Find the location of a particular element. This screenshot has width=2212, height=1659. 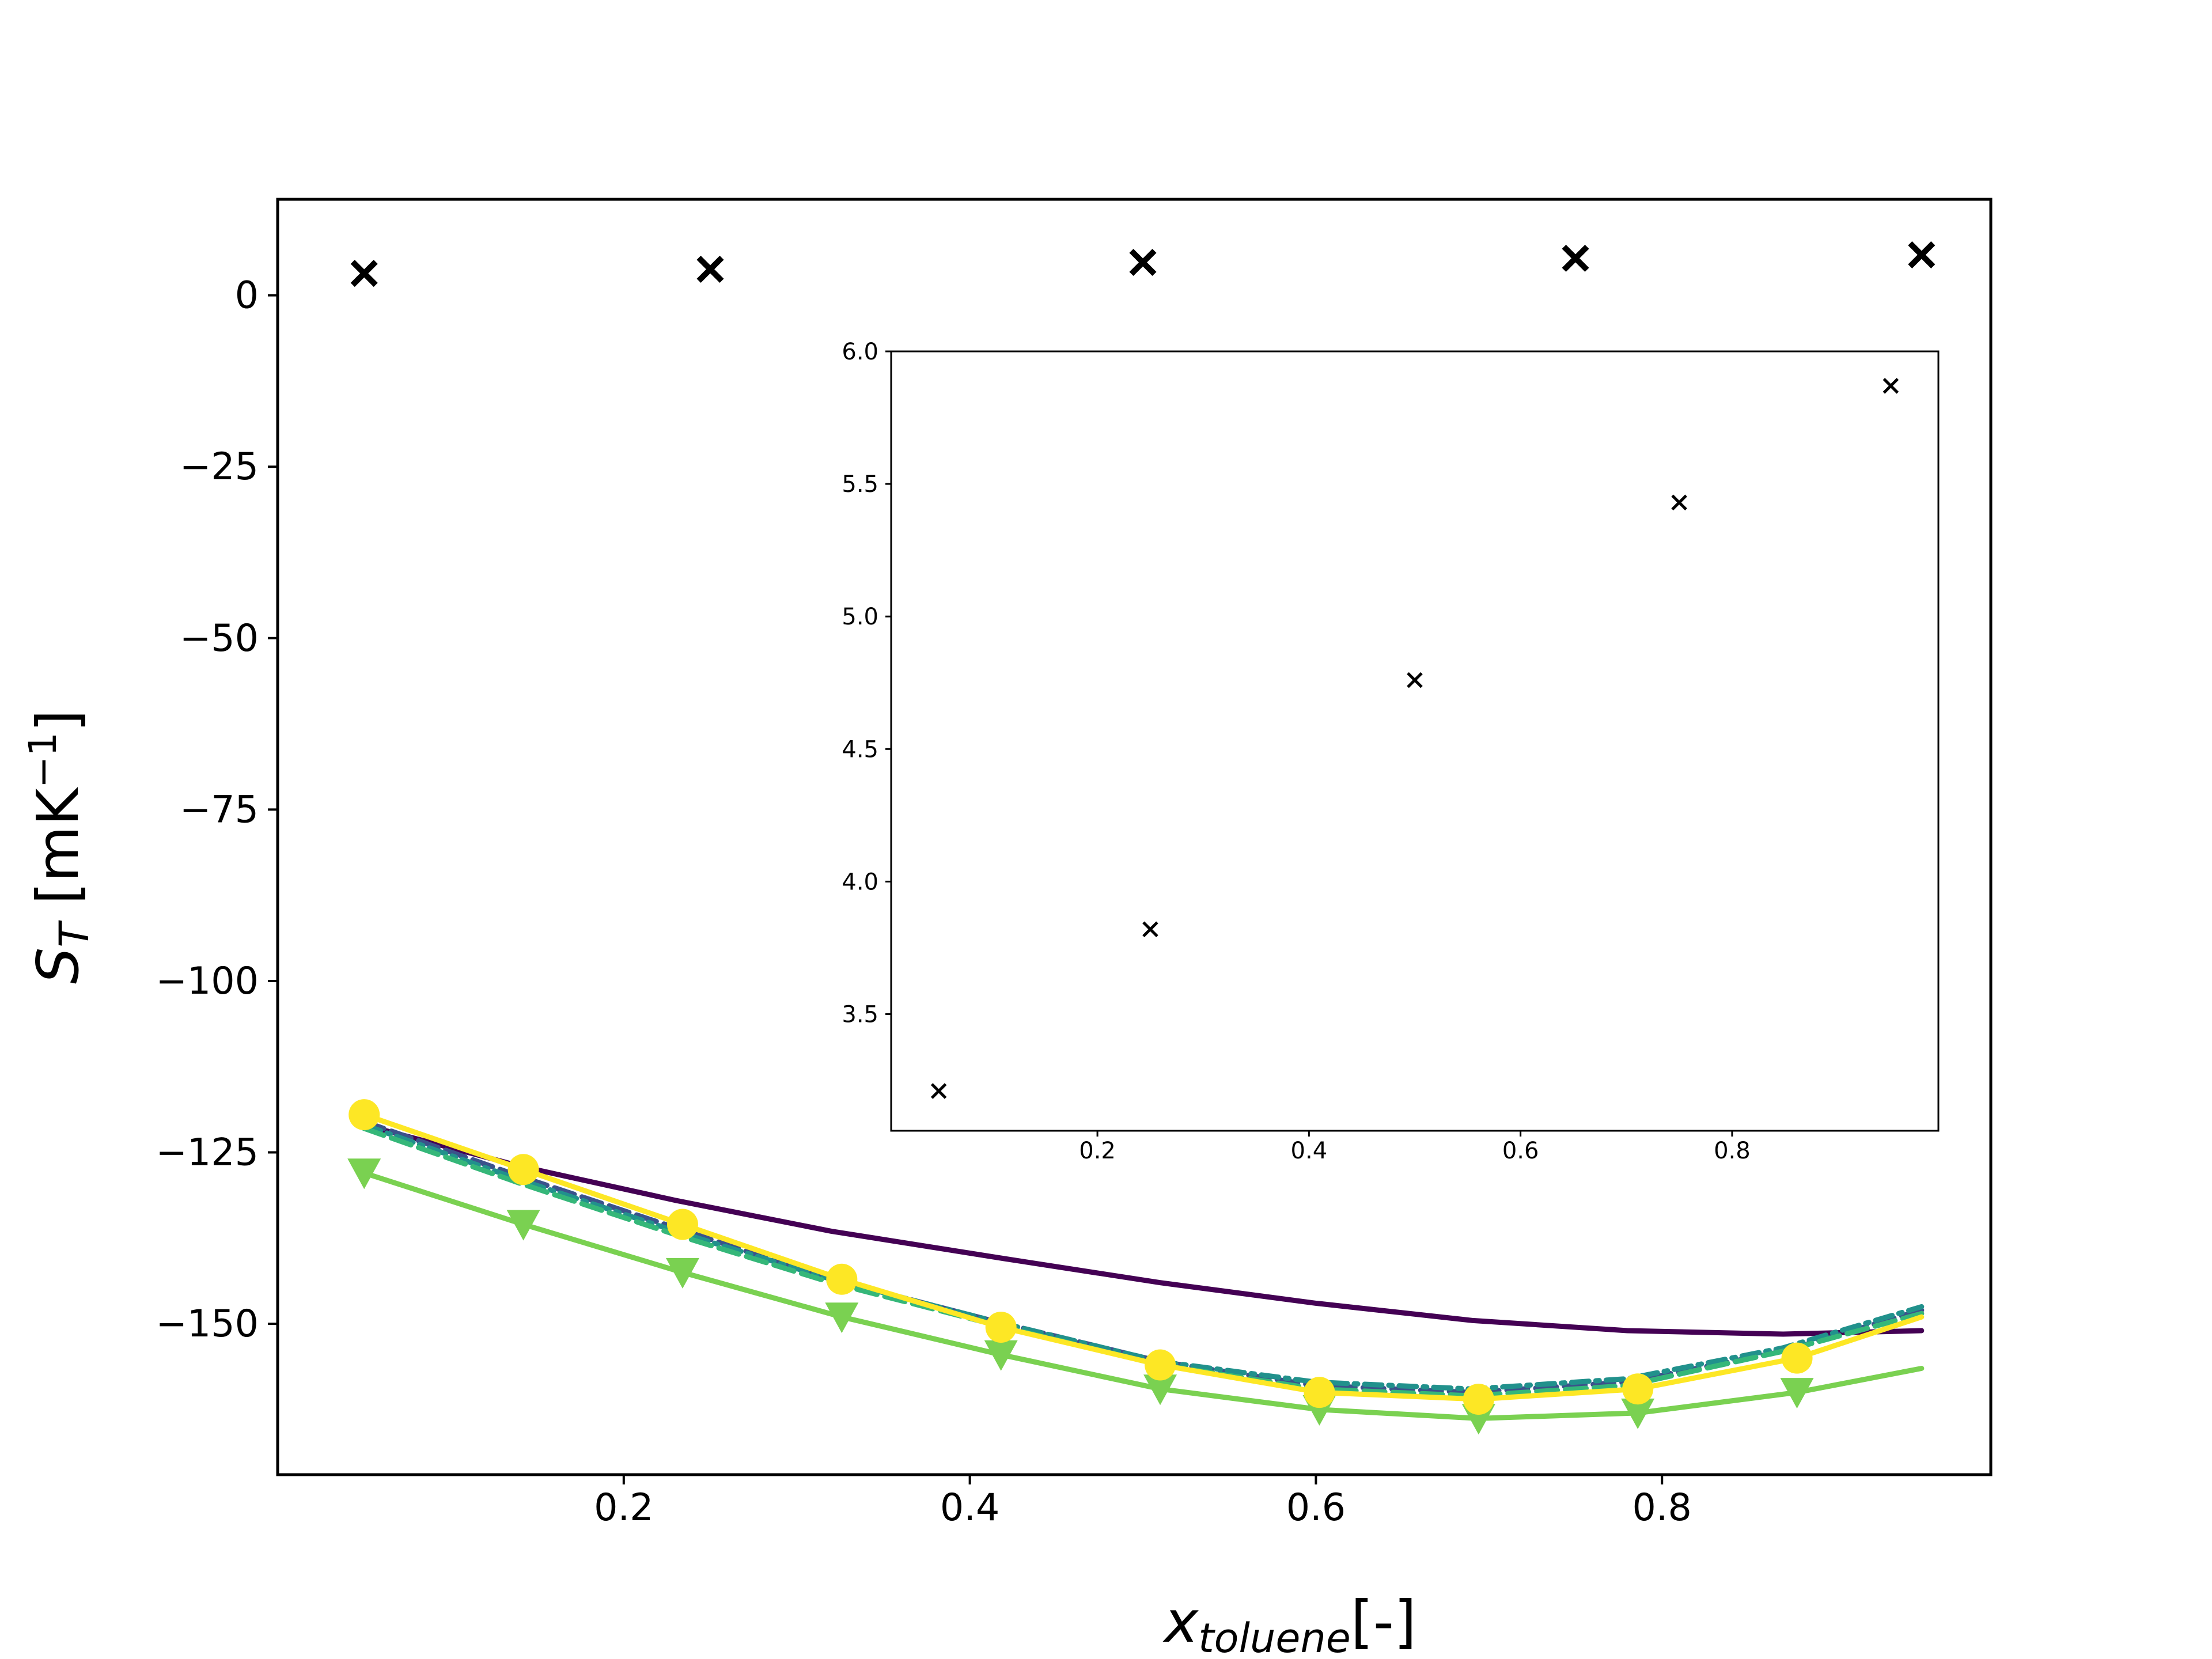

main-y-tick-label-6: −150 is located at coordinates (207, 1324).